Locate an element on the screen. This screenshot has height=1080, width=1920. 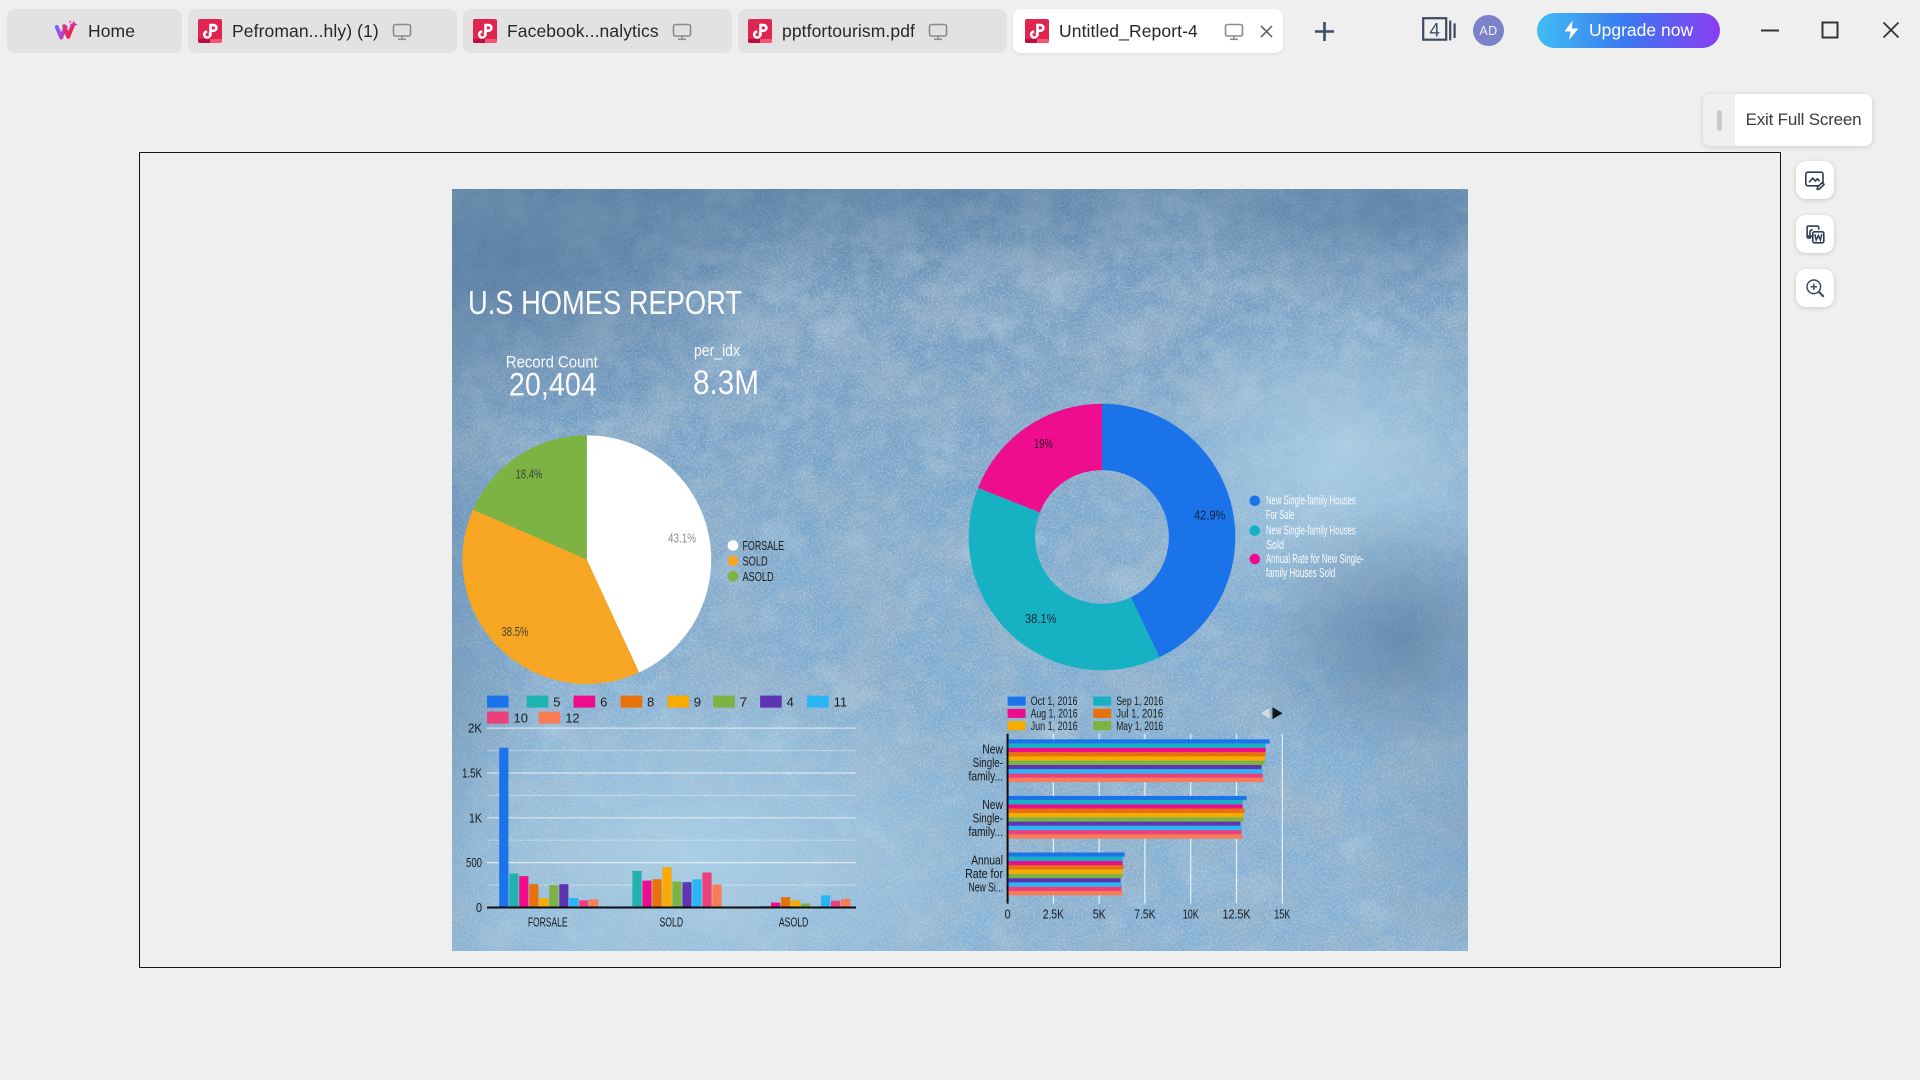
svg-text: U.S HOMES REPORT is located at coordinates (605, 303).